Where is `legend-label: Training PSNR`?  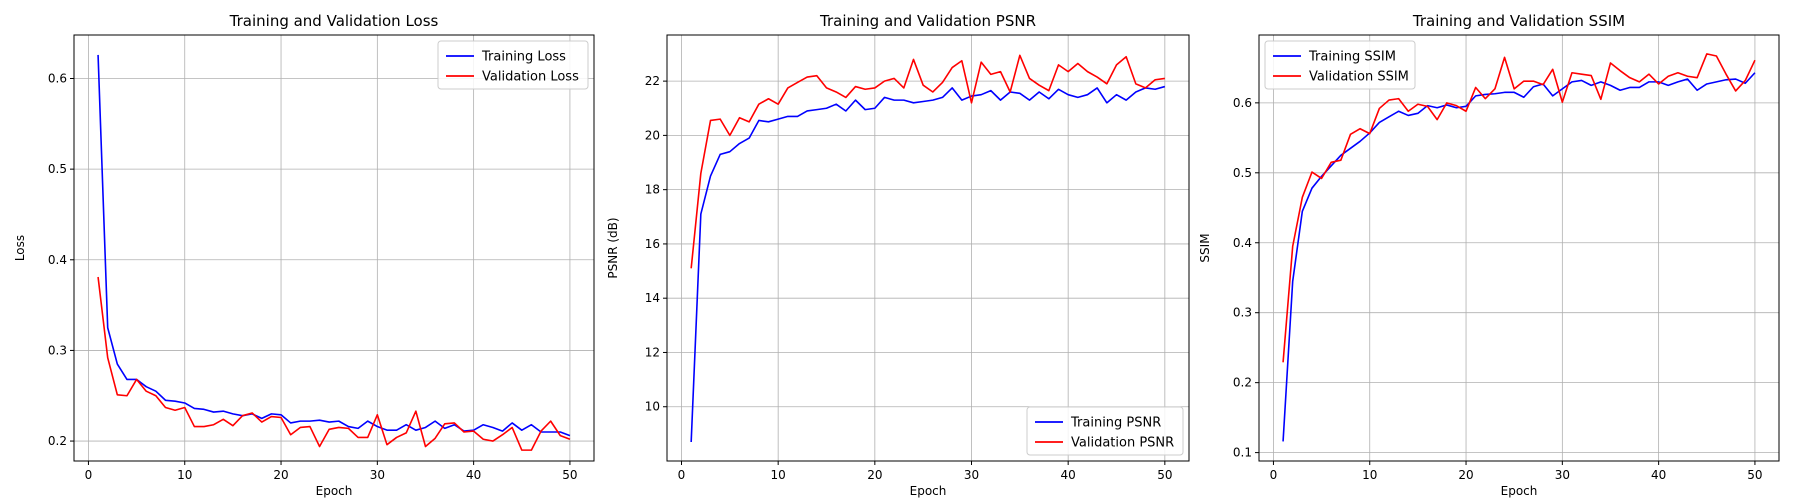
legend-label: Training PSNR is located at coordinates (1115, 423).